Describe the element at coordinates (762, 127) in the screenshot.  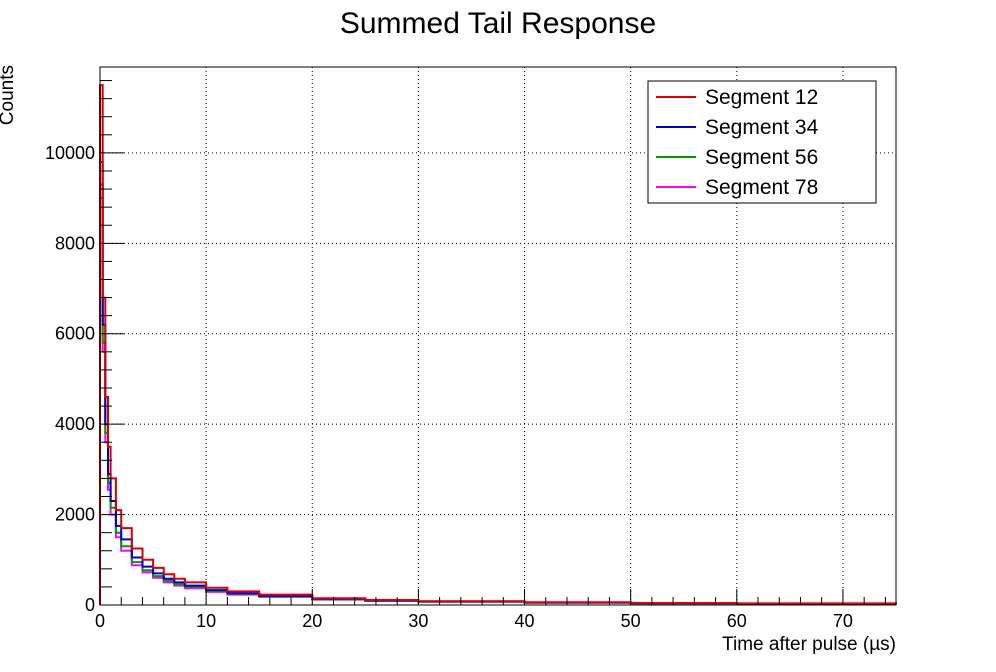
I see `legend-label: Segment 34` at that location.